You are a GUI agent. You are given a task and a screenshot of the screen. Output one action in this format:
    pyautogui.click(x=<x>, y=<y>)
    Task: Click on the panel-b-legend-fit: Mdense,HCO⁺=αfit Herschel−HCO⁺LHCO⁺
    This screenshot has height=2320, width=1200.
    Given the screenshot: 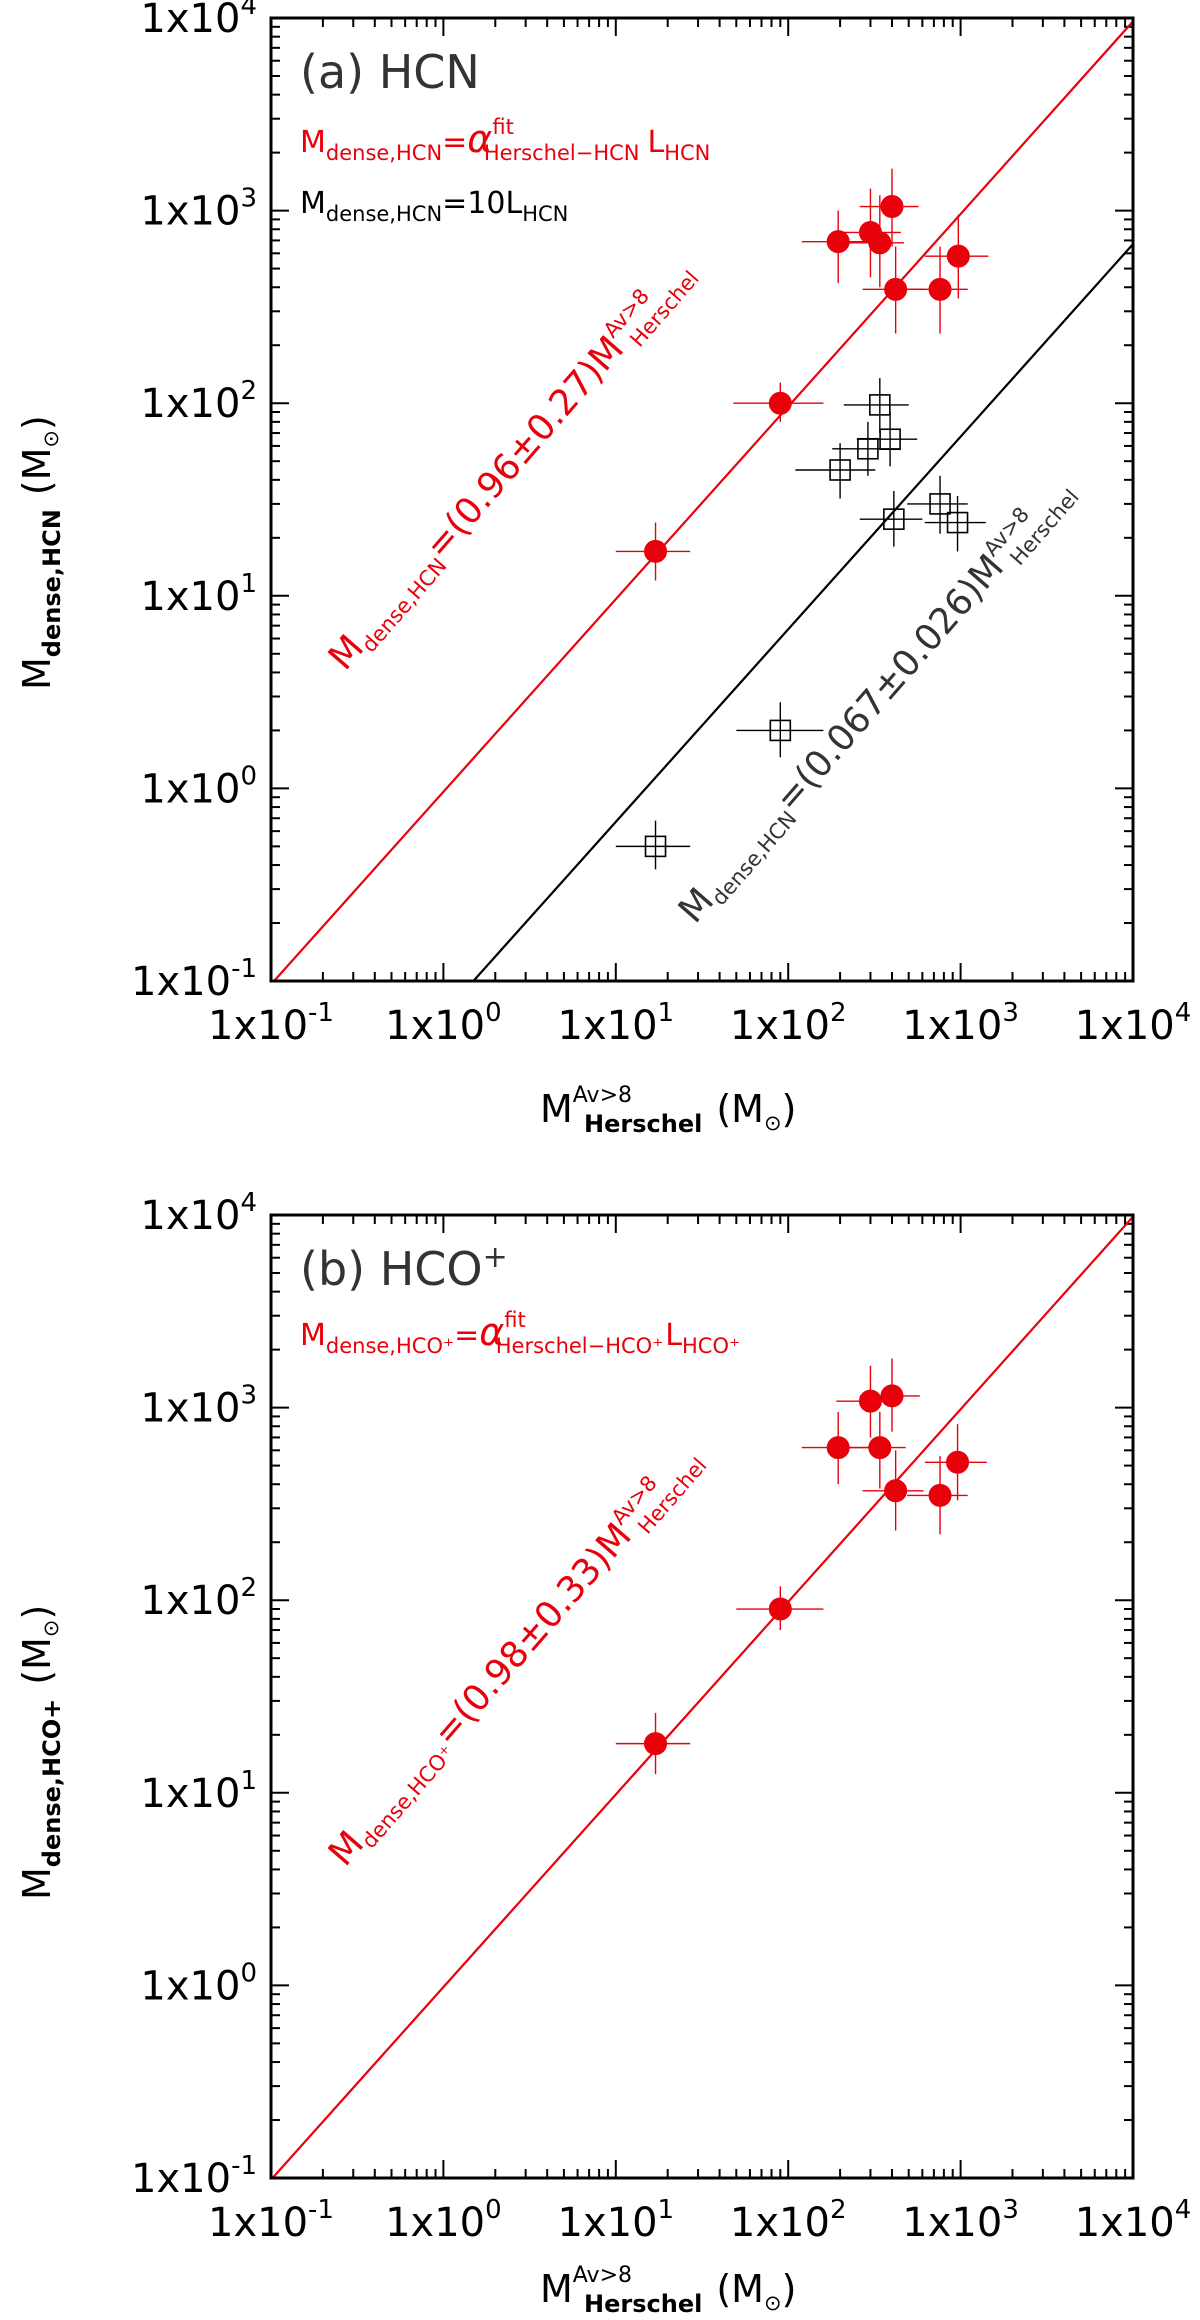 What is the action you would take?
    pyautogui.click(x=520, y=1333)
    